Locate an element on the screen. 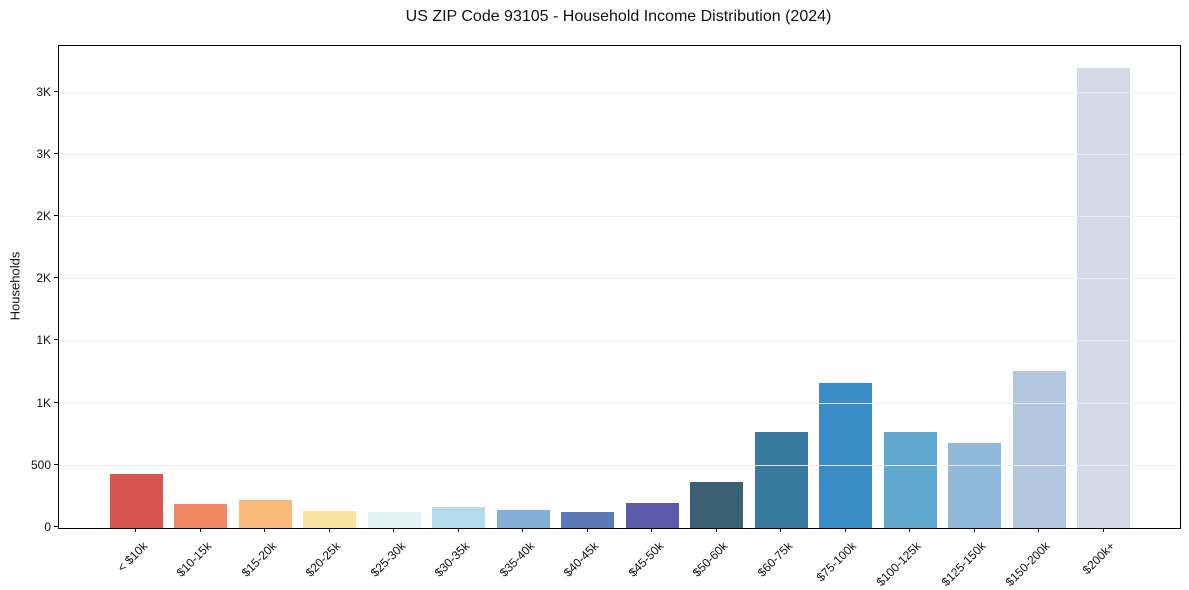  x-tick-label: $75-100k is located at coordinates (837, 562).